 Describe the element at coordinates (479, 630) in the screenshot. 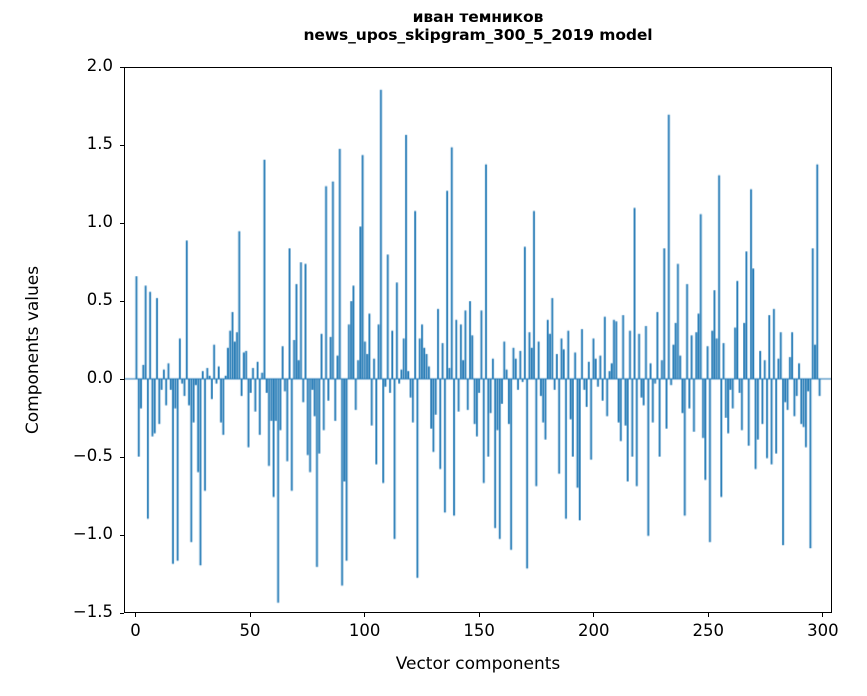

I see `x-tick-label: 150` at that location.